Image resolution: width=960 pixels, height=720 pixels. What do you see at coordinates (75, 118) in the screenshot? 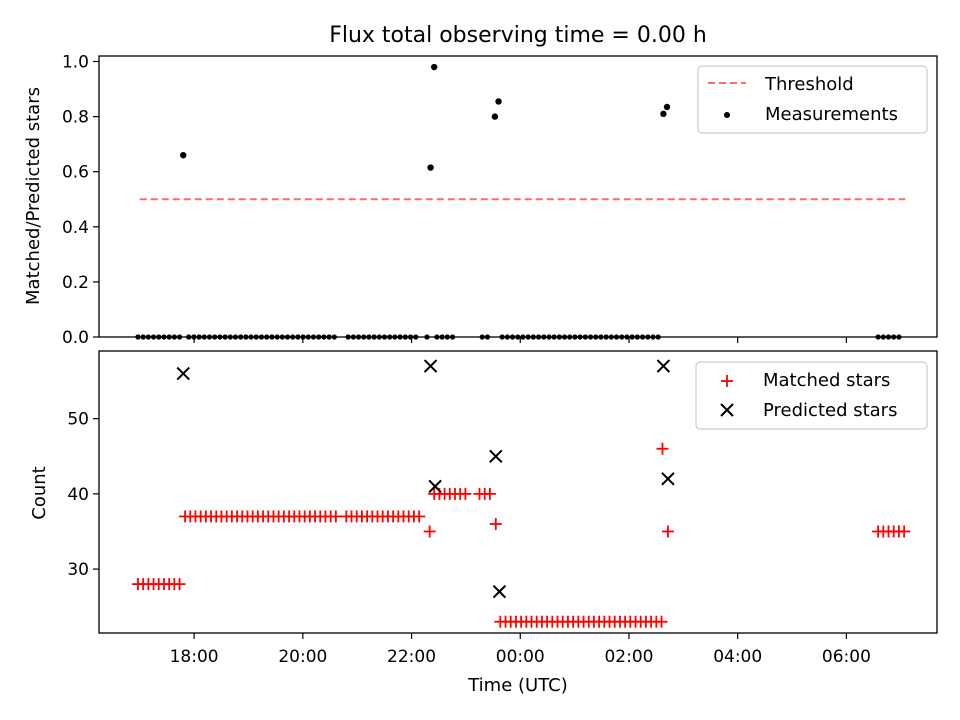
I see `top-y-tick-label: 0.8` at bounding box center [75, 118].